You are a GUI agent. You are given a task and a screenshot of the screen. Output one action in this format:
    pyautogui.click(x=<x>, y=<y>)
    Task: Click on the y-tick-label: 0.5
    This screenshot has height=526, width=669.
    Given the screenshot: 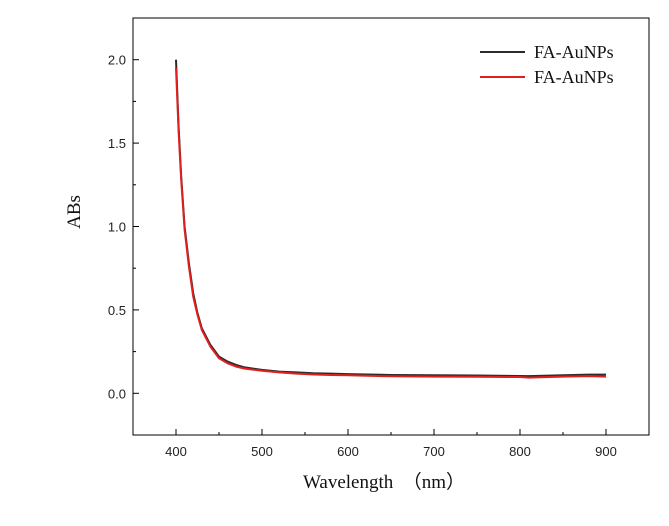 What is the action you would take?
    pyautogui.click(x=117, y=310)
    